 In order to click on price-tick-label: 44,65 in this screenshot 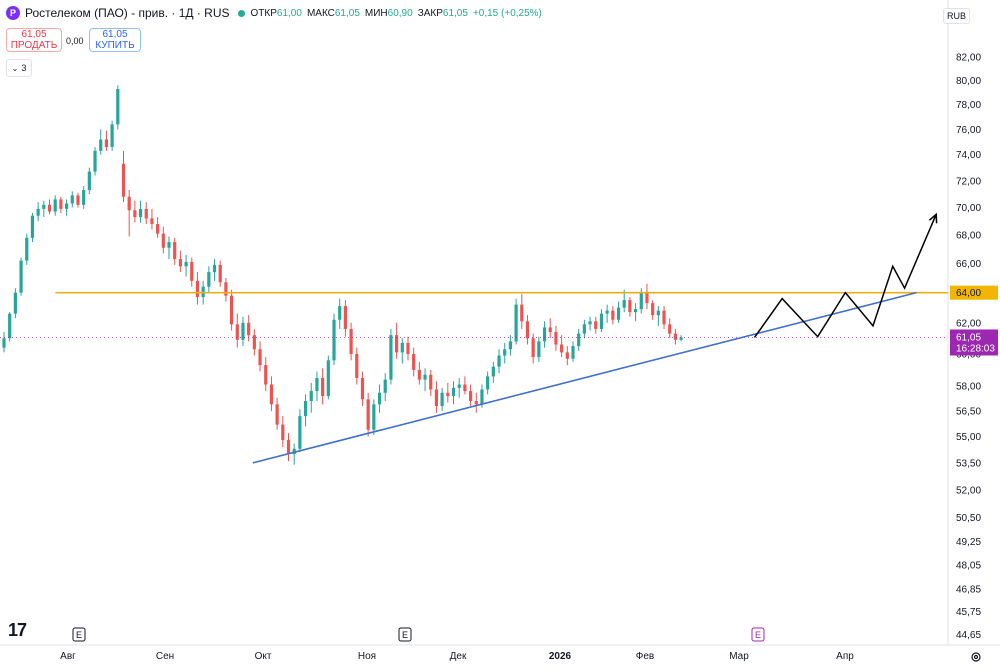, I will do `click(968, 635)`.